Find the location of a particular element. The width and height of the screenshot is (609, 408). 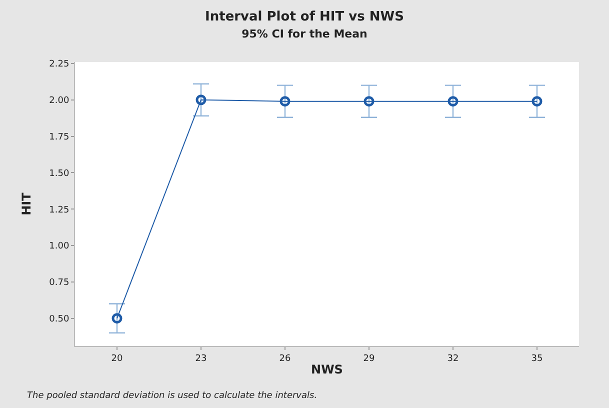

y-tick-label: 1.25 is located at coordinates (59, 210).